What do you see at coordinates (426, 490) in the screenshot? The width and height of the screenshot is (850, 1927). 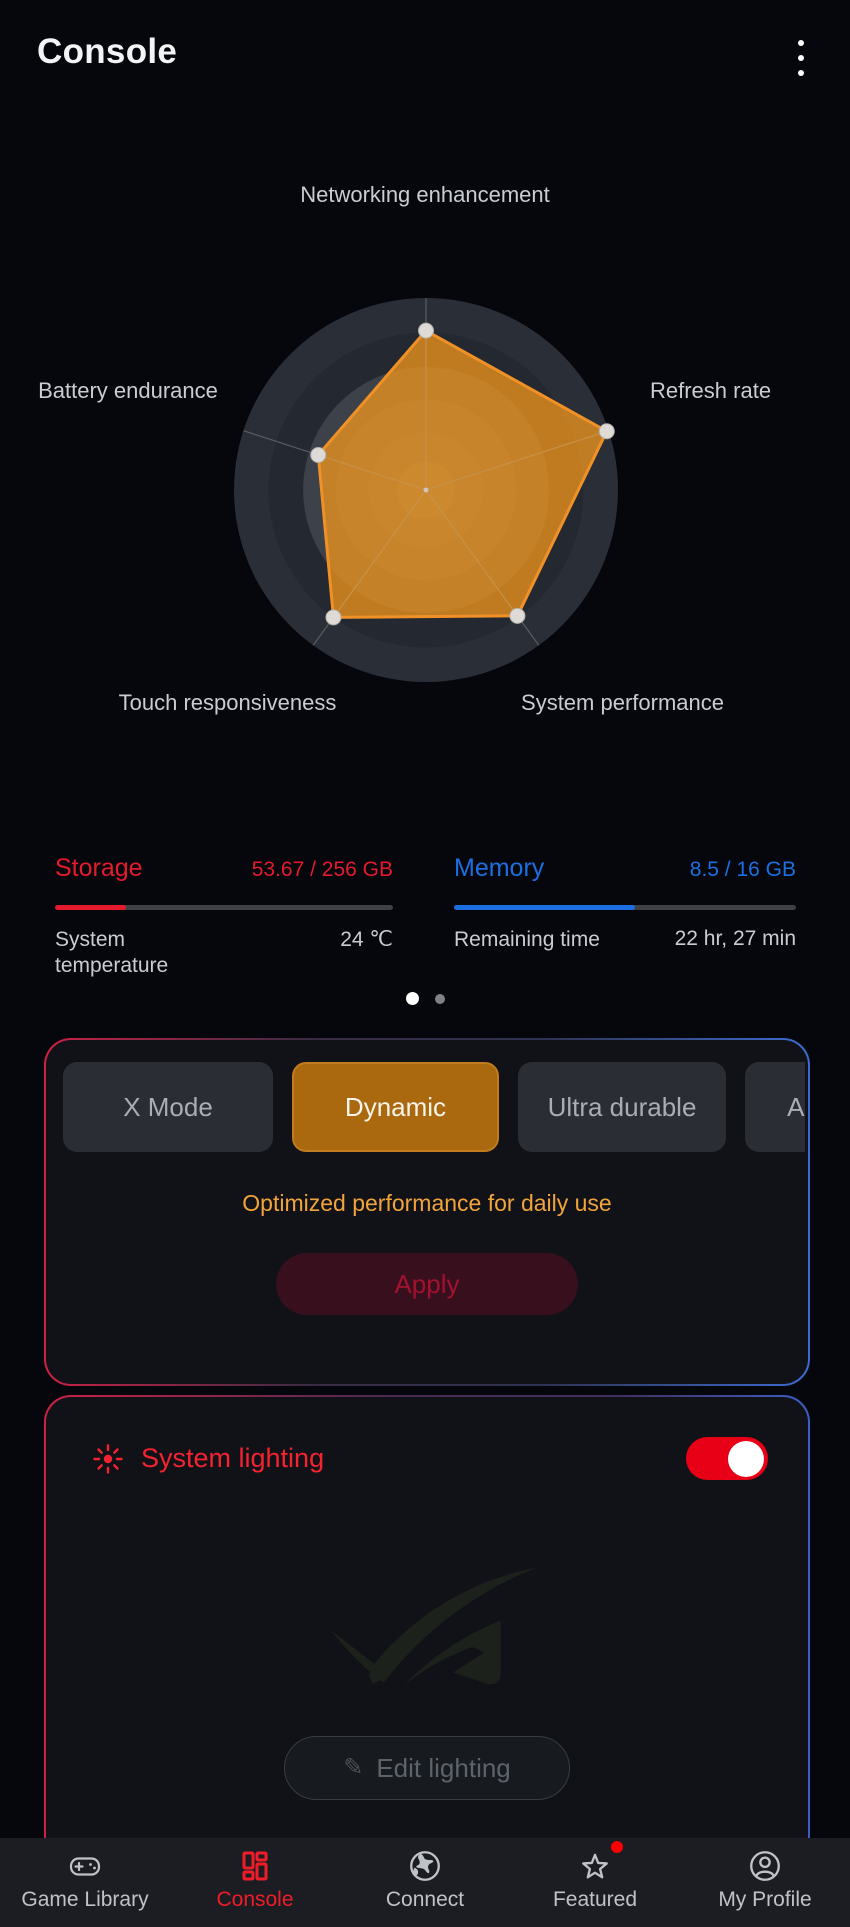 I see `radar-chart-svg` at bounding box center [426, 490].